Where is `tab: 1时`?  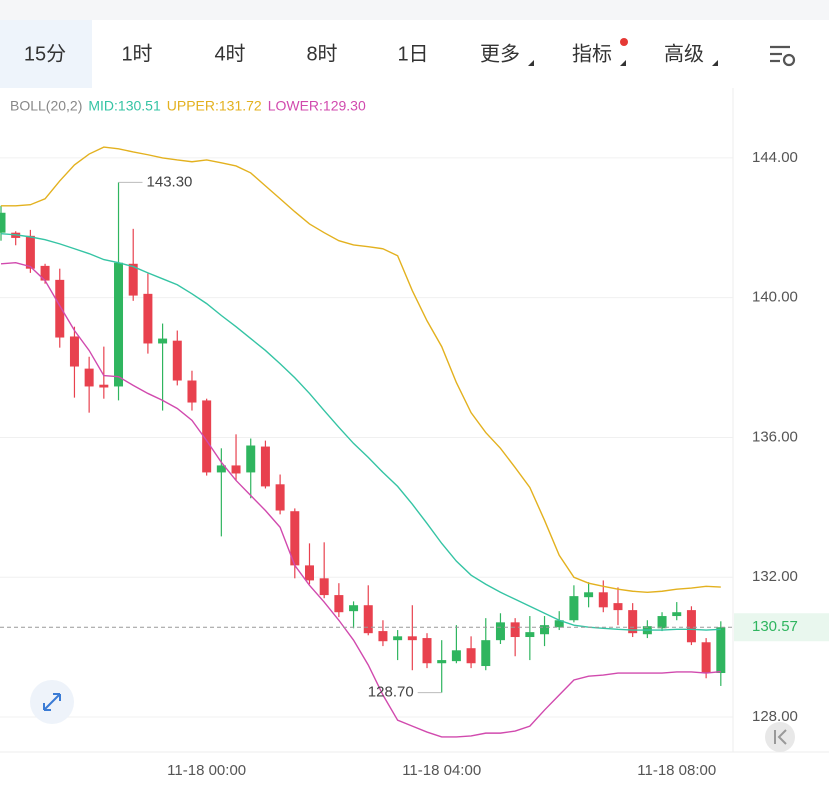 tab: 1时 is located at coordinates (136, 53).